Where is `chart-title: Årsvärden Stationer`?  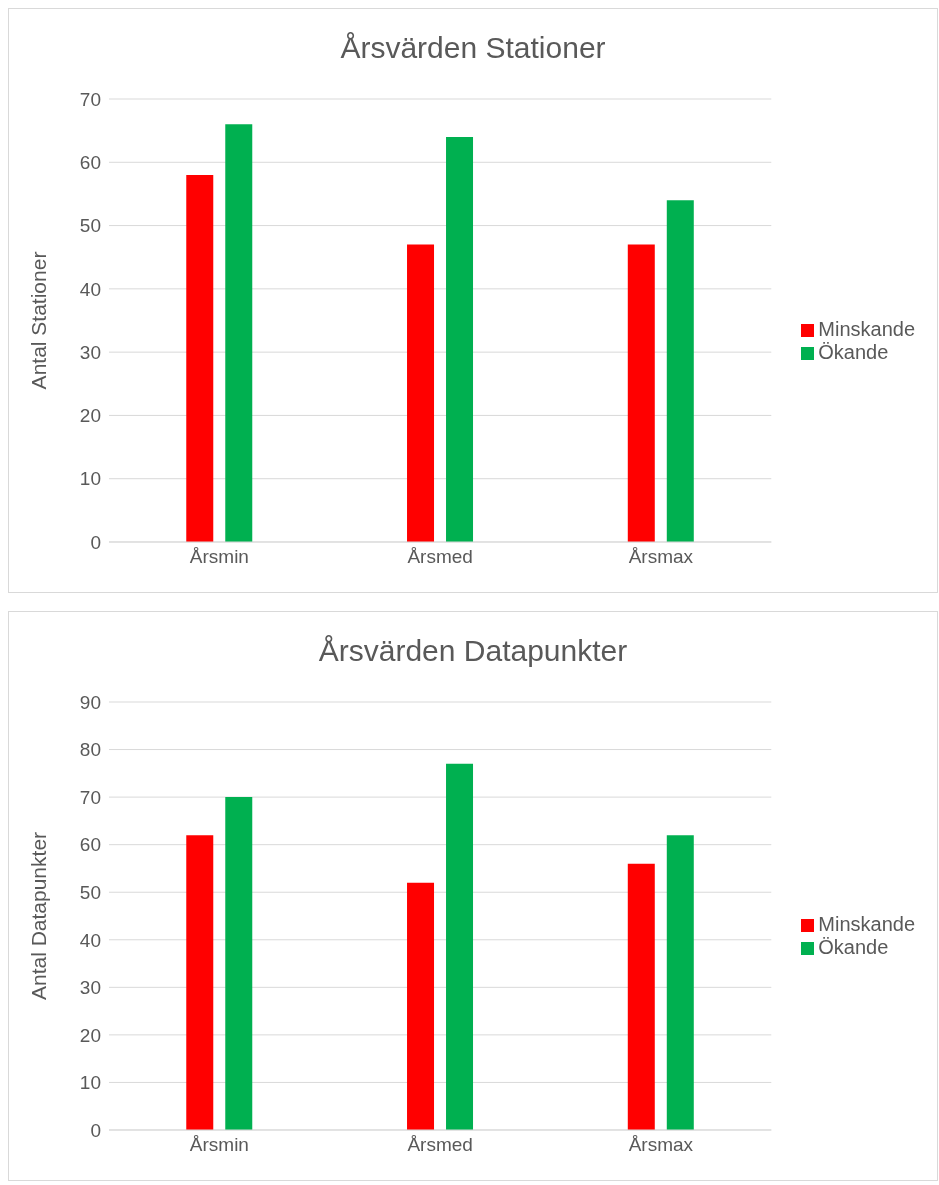 chart-title: Årsvärden Stationer is located at coordinates (473, 48).